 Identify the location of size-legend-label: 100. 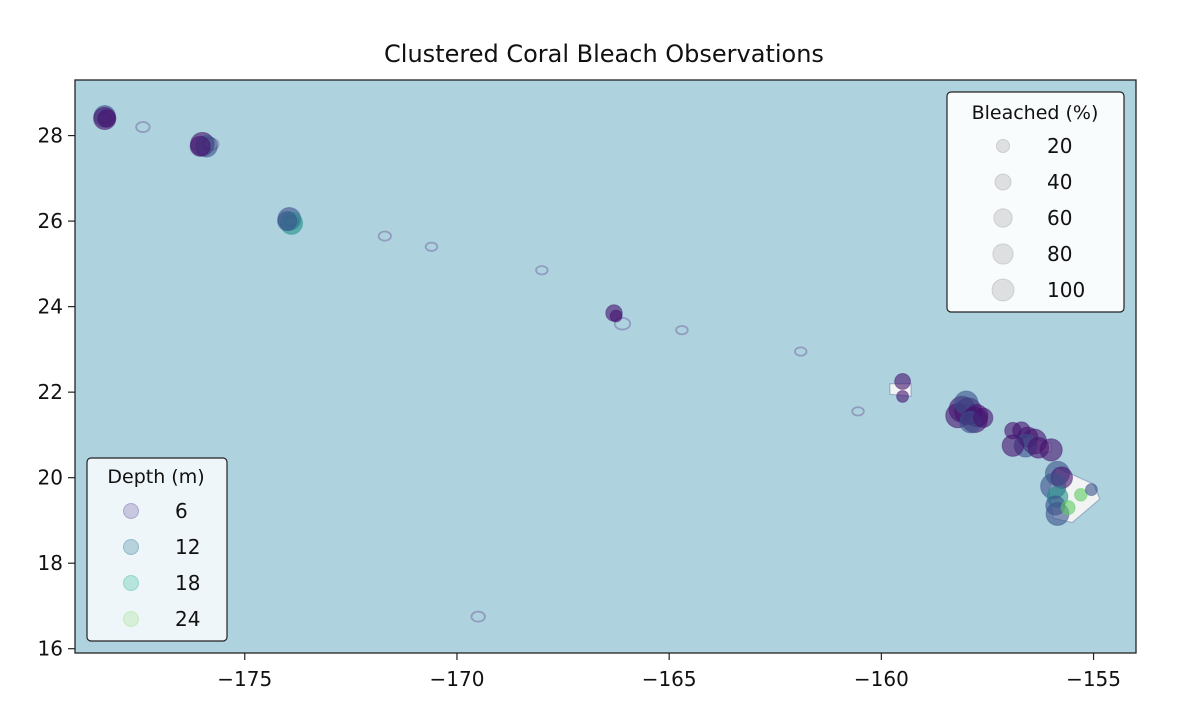
(1066, 290).